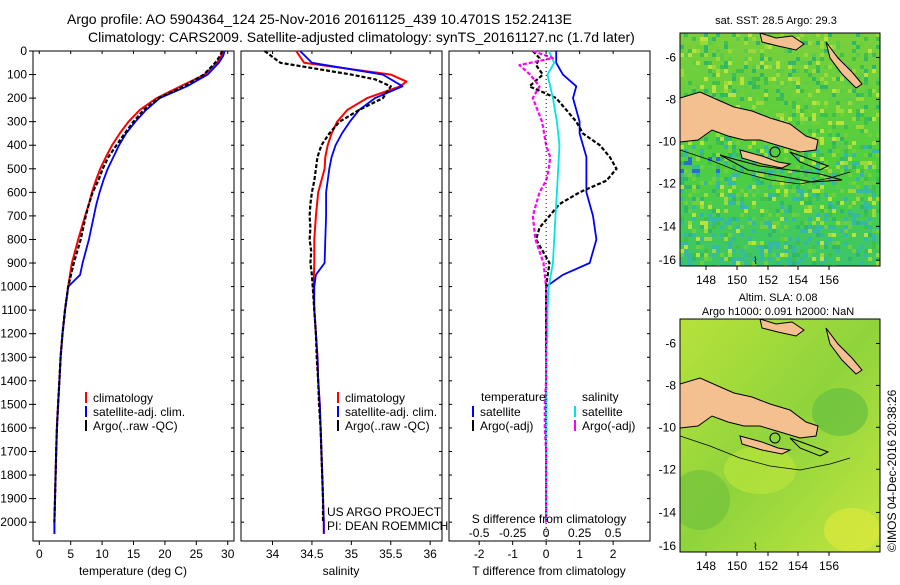  I want to click on land-annotation: ⌇, so click(755, 261).